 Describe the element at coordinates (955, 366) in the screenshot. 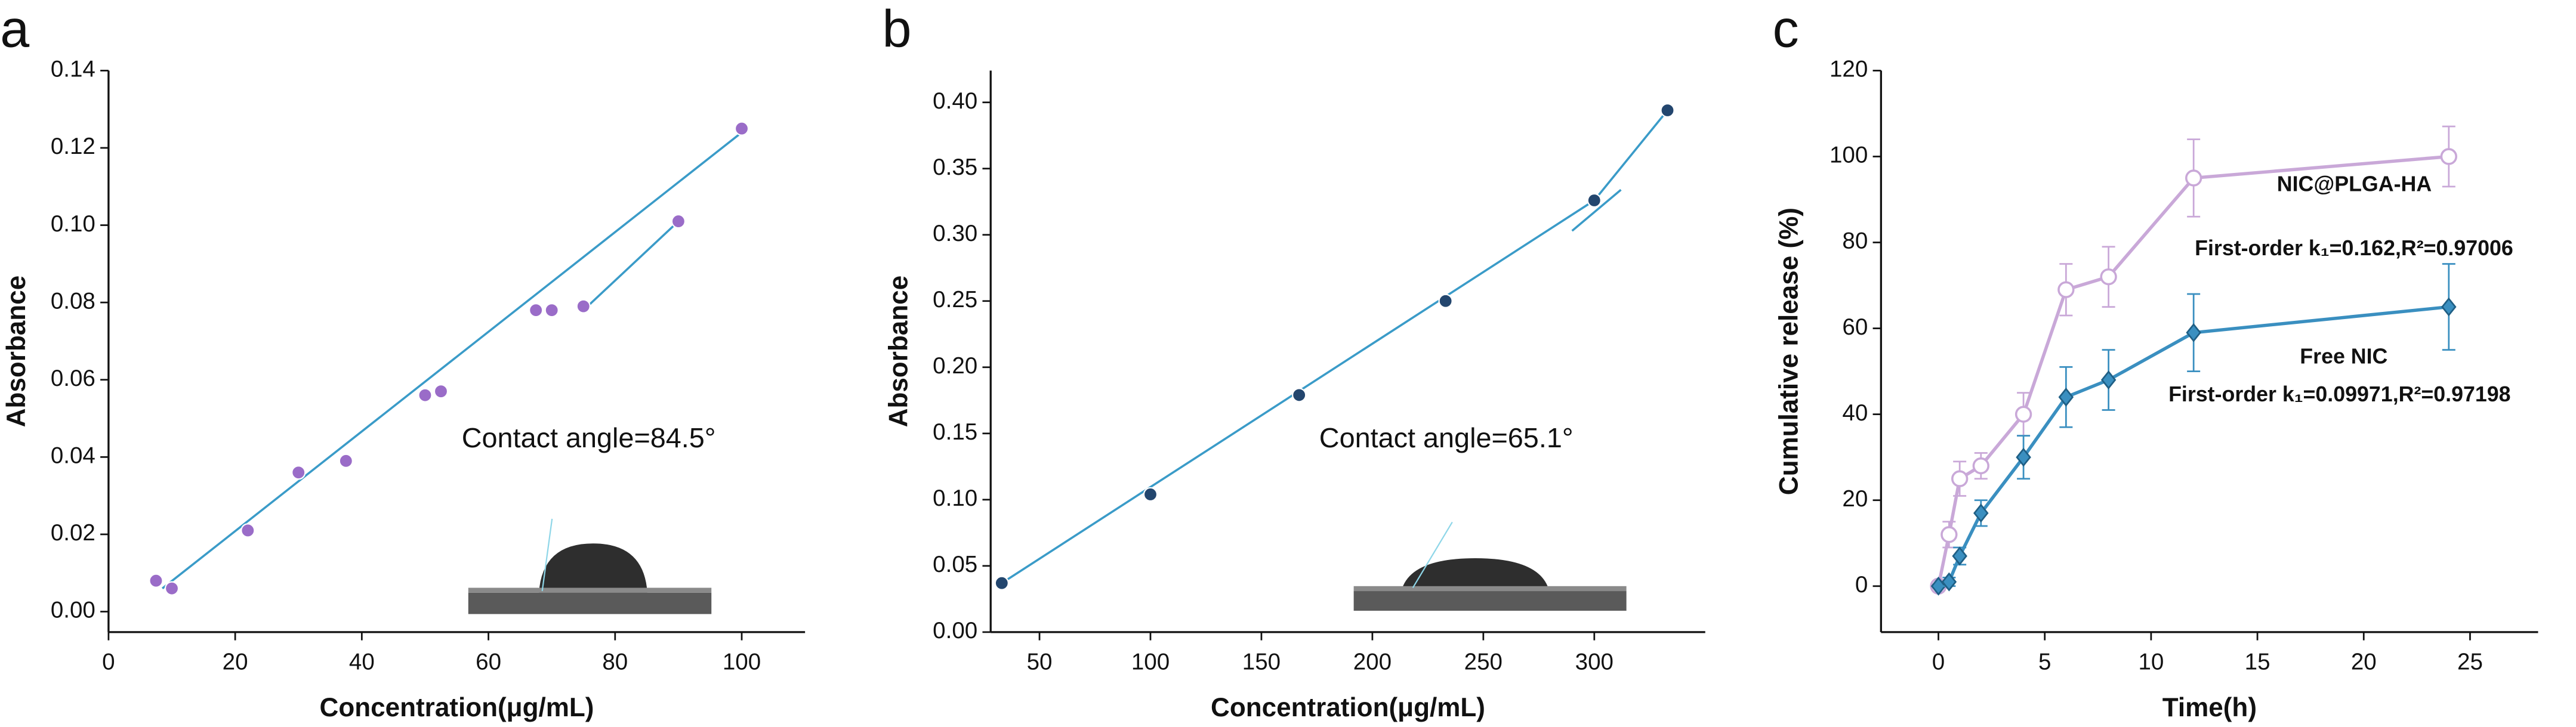

I see `y-tick-label: 0.20` at that location.